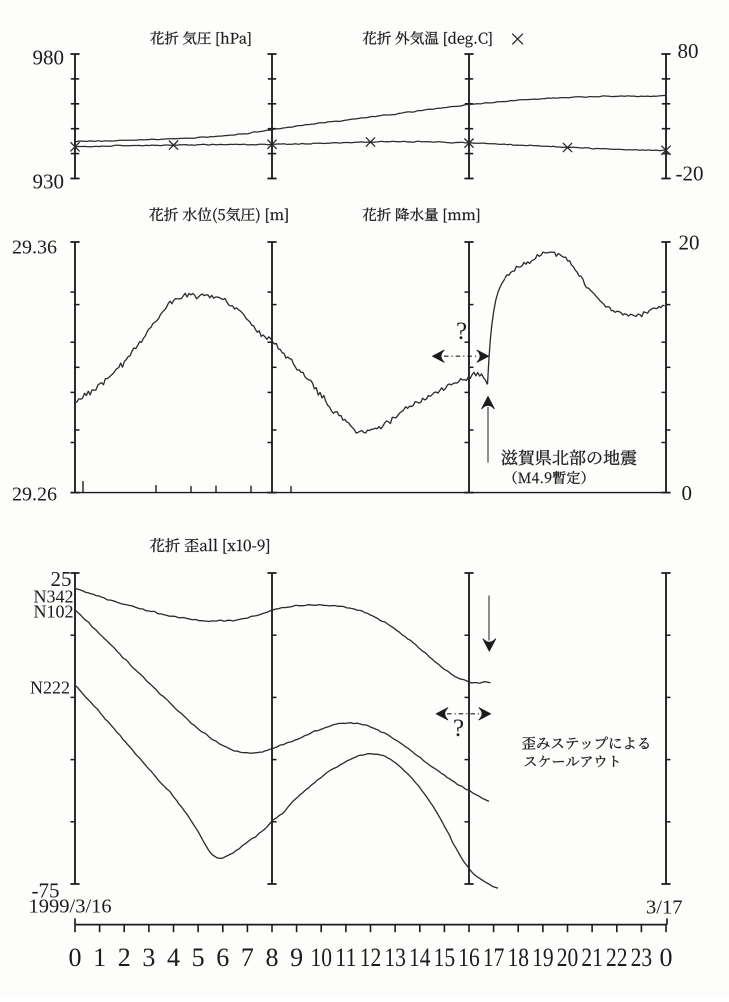 The height and width of the screenshot is (1002, 729). What do you see at coordinates (346, 957) in the screenshot?
I see `svg-text: 11` at bounding box center [346, 957].